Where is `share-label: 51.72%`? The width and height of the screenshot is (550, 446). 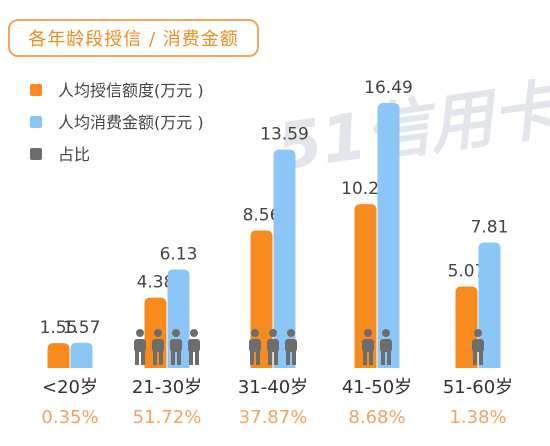
share-label: 51.72% is located at coordinates (167, 417).